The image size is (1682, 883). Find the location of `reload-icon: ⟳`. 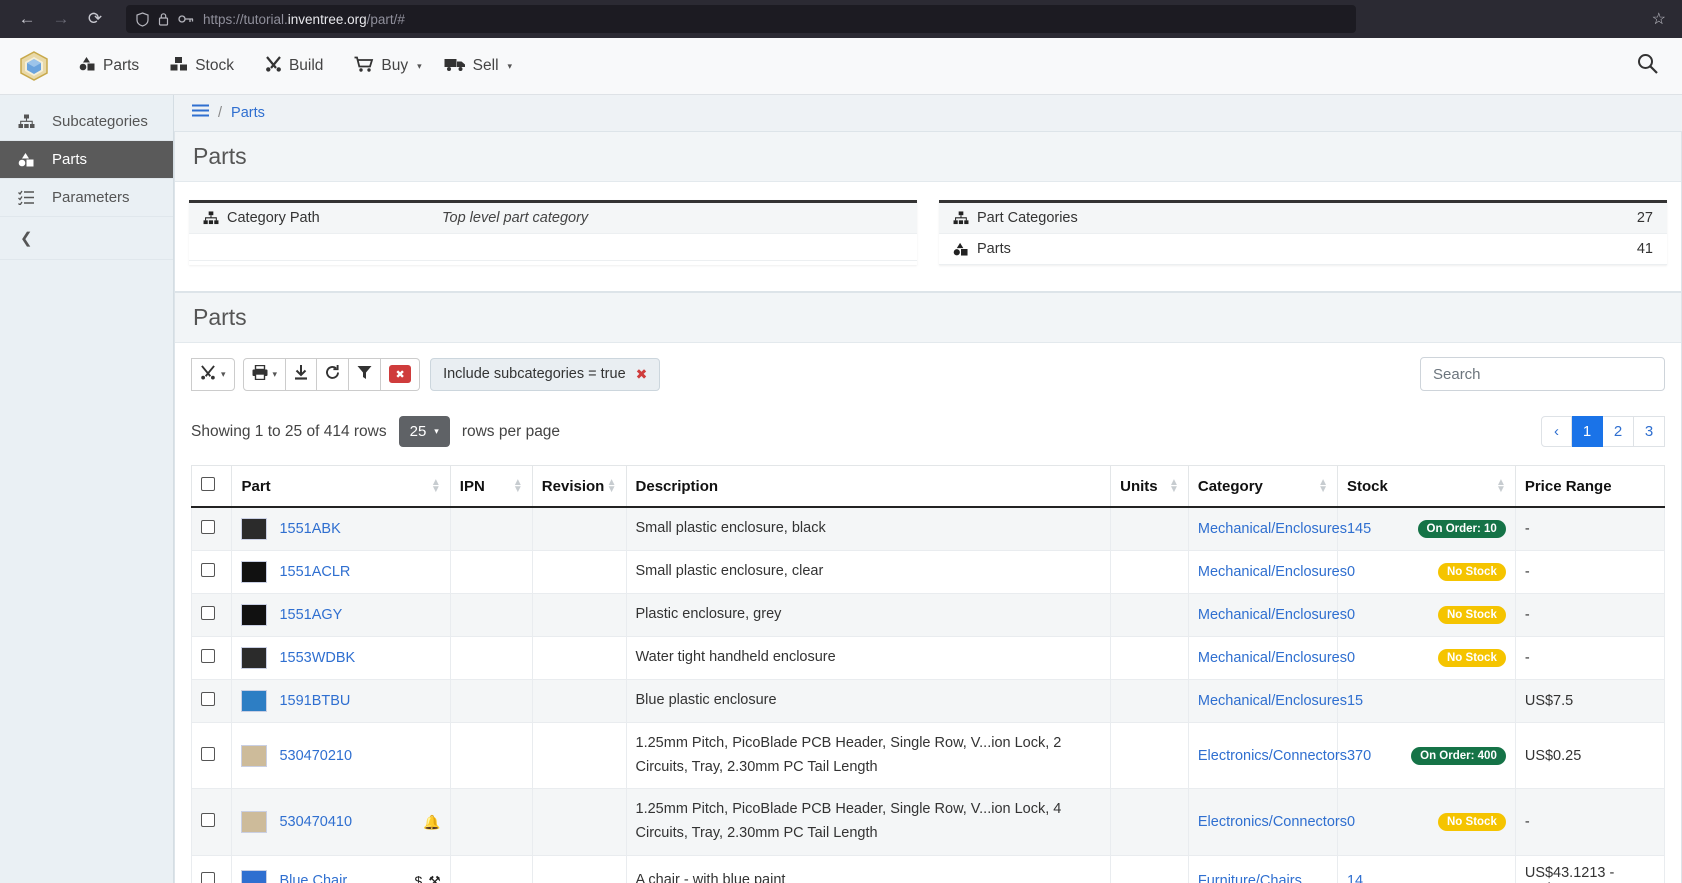

reload-icon: ⟳ is located at coordinates (95, 18).